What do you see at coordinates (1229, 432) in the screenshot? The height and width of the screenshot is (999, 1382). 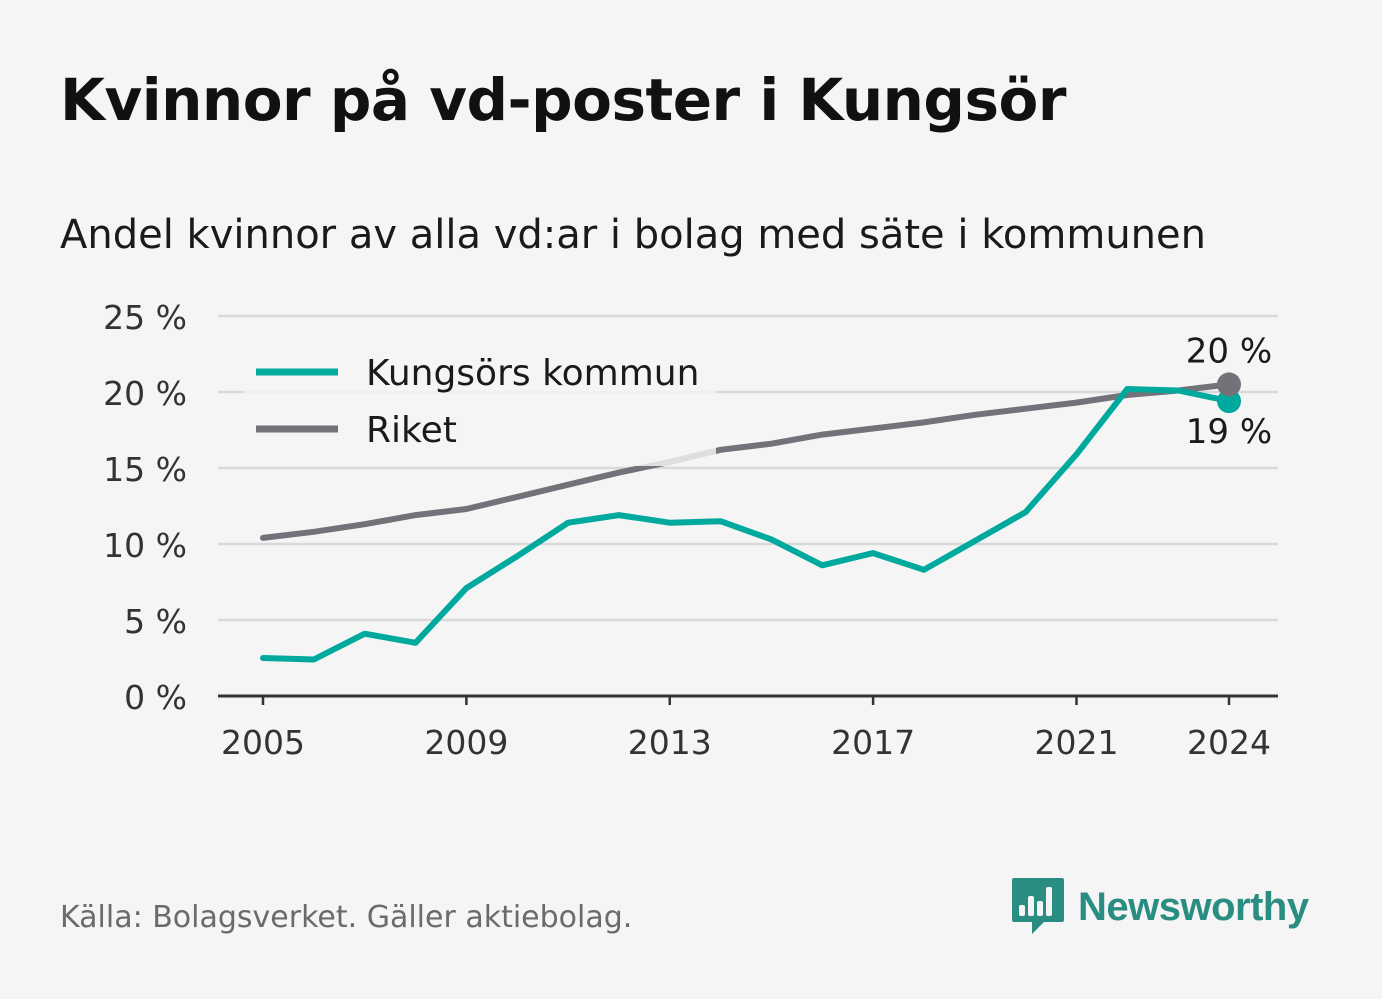 I see `end-value-label: 19 %` at bounding box center [1229, 432].